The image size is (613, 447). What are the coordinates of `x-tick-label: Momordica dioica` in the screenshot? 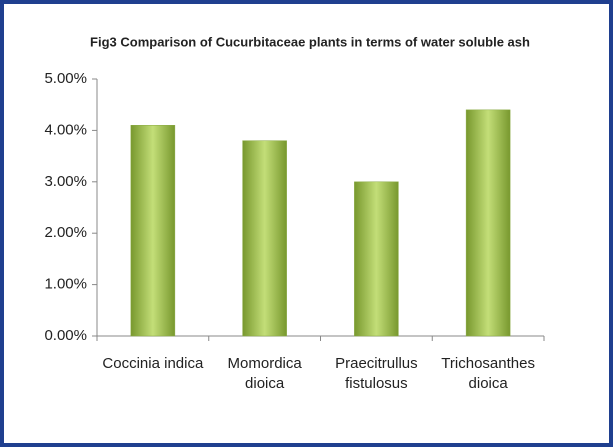 It's located at (264, 373).